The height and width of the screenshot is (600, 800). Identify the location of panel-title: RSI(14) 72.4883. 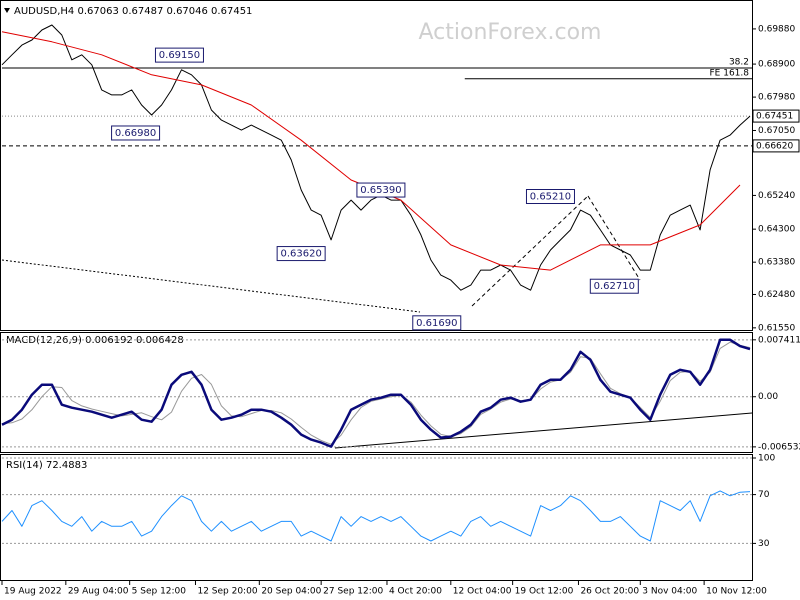
(46, 465).